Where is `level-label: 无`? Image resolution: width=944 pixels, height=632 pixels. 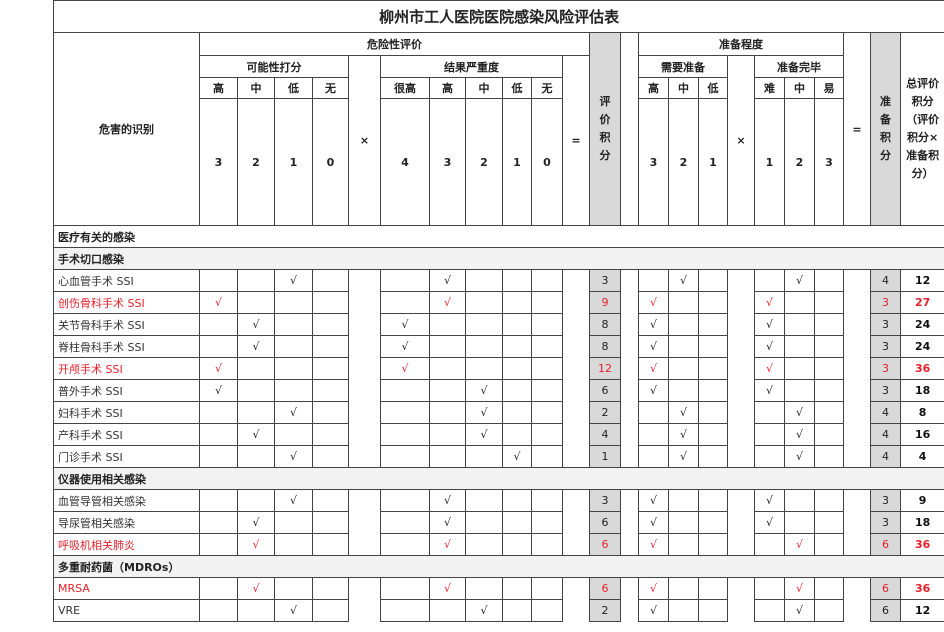 level-label: 无 is located at coordinates (330, 88).